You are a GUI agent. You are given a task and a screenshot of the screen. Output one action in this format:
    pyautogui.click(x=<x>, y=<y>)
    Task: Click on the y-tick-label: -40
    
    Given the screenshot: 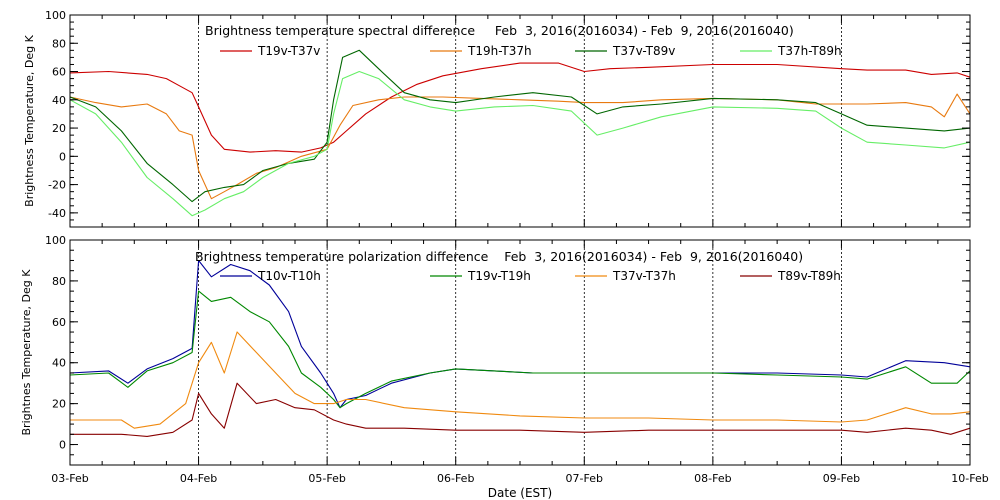 What is the action you would take?
    pyautogui.click(x=57, y=213)
    